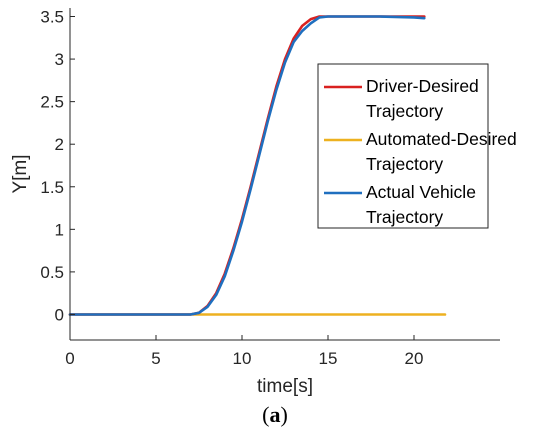 This screenshot has width=550, height=441. Describe the element at coordinates (52, 17) in the screenshot. I see `y-tick-label: 3.5` at that location.